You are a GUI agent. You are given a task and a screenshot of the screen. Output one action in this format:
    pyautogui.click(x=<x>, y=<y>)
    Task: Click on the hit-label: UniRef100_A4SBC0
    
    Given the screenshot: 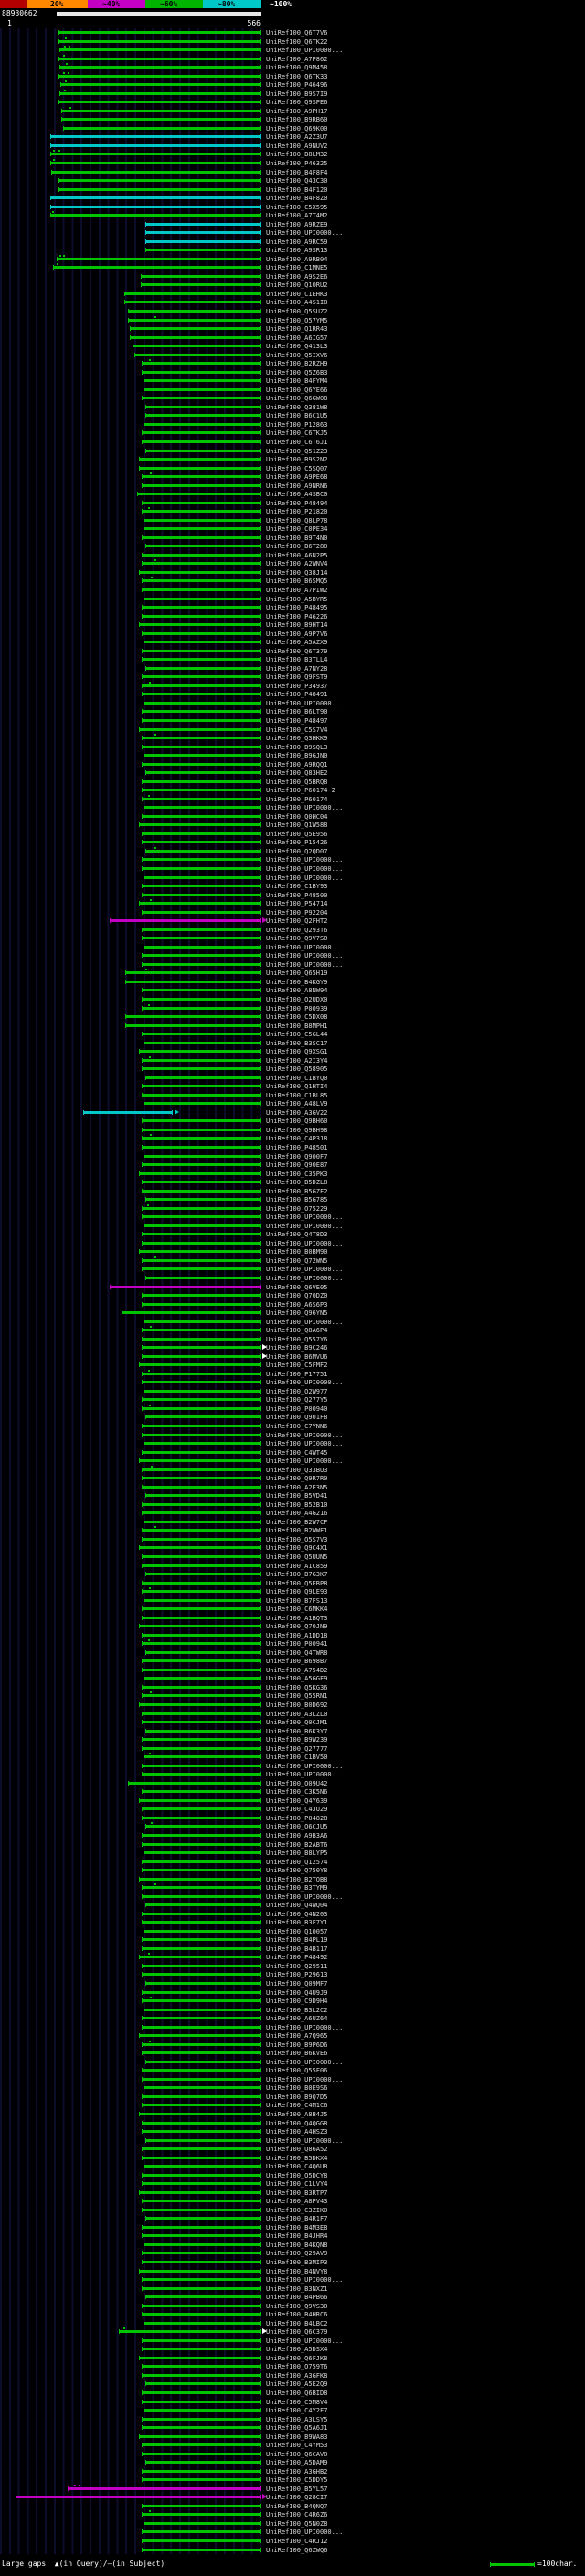 What is the action you would take?
    pyautogui.click(x=297, y=495)
    